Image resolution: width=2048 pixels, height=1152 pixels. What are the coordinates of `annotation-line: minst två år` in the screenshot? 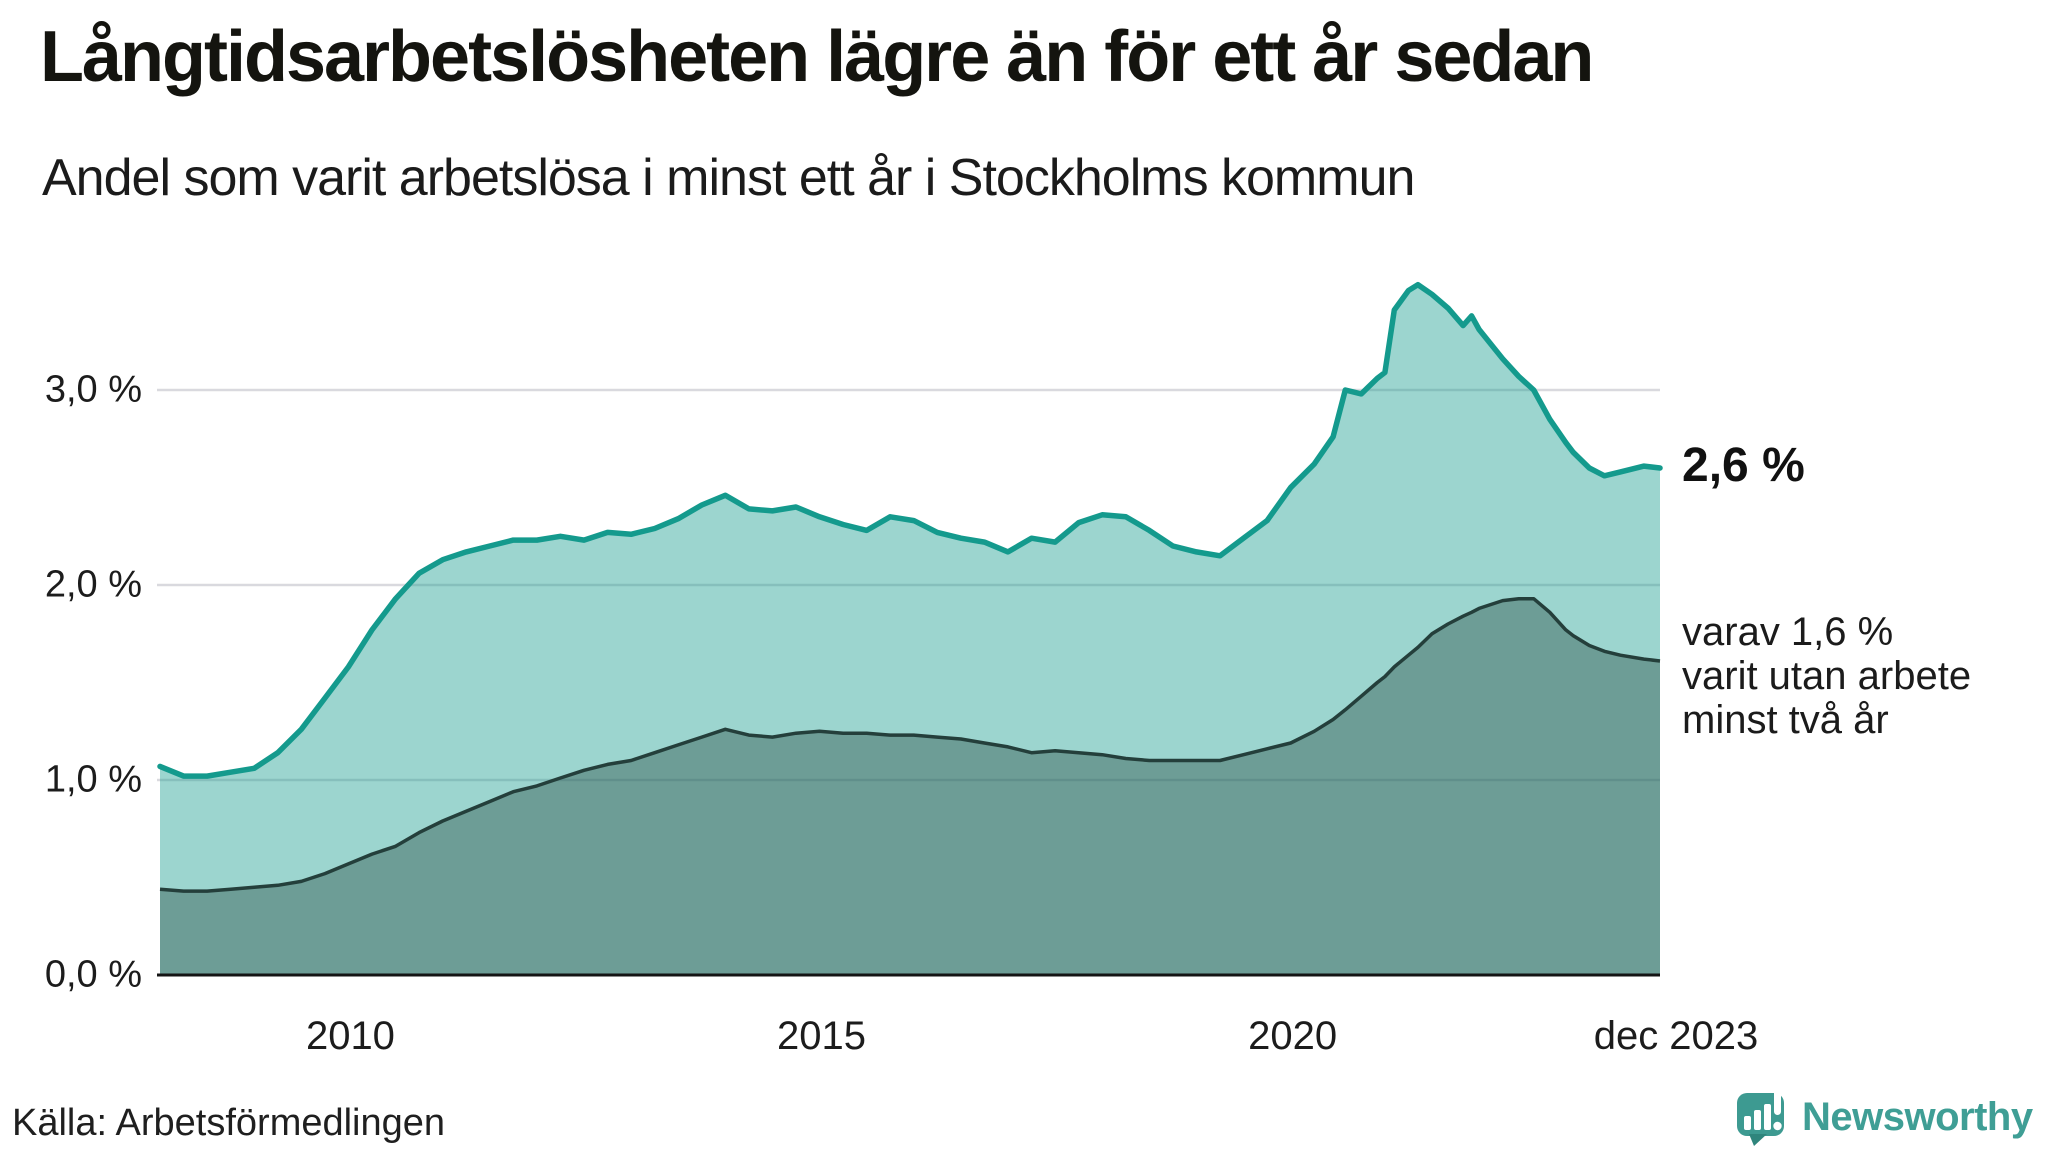 It's located at (1785, 720).